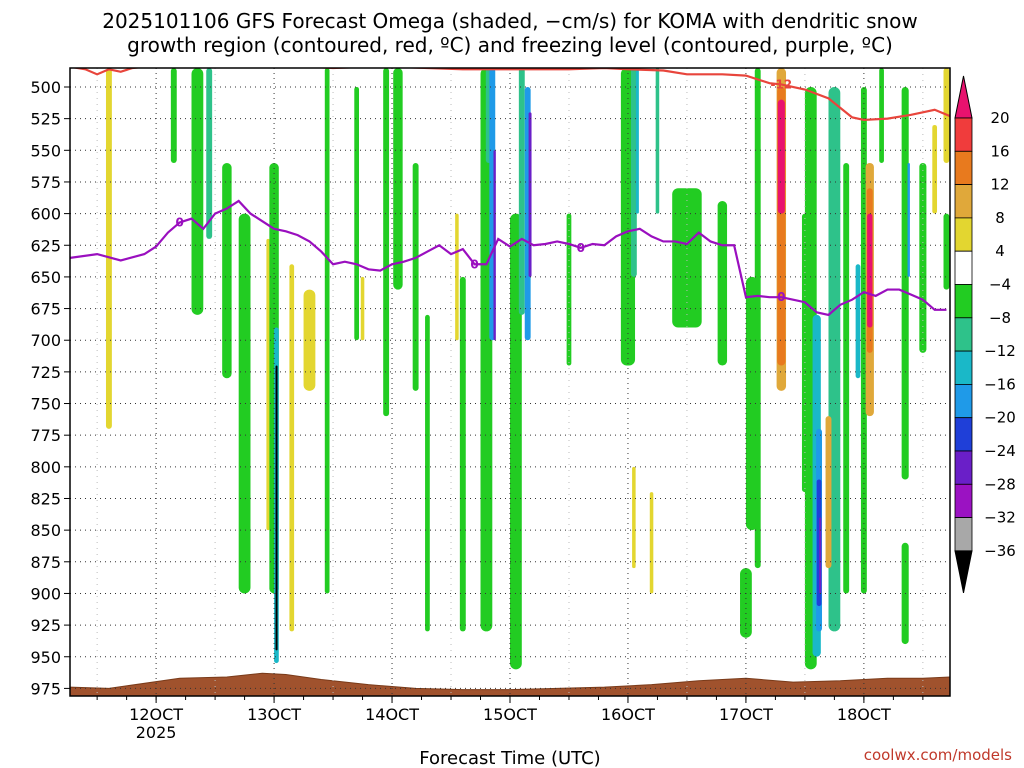 This screenshot has height=768, width=1024. Describe the element at coordinates (45, 182) in the screenshot. I see `y-tick-label: 575` at that location.